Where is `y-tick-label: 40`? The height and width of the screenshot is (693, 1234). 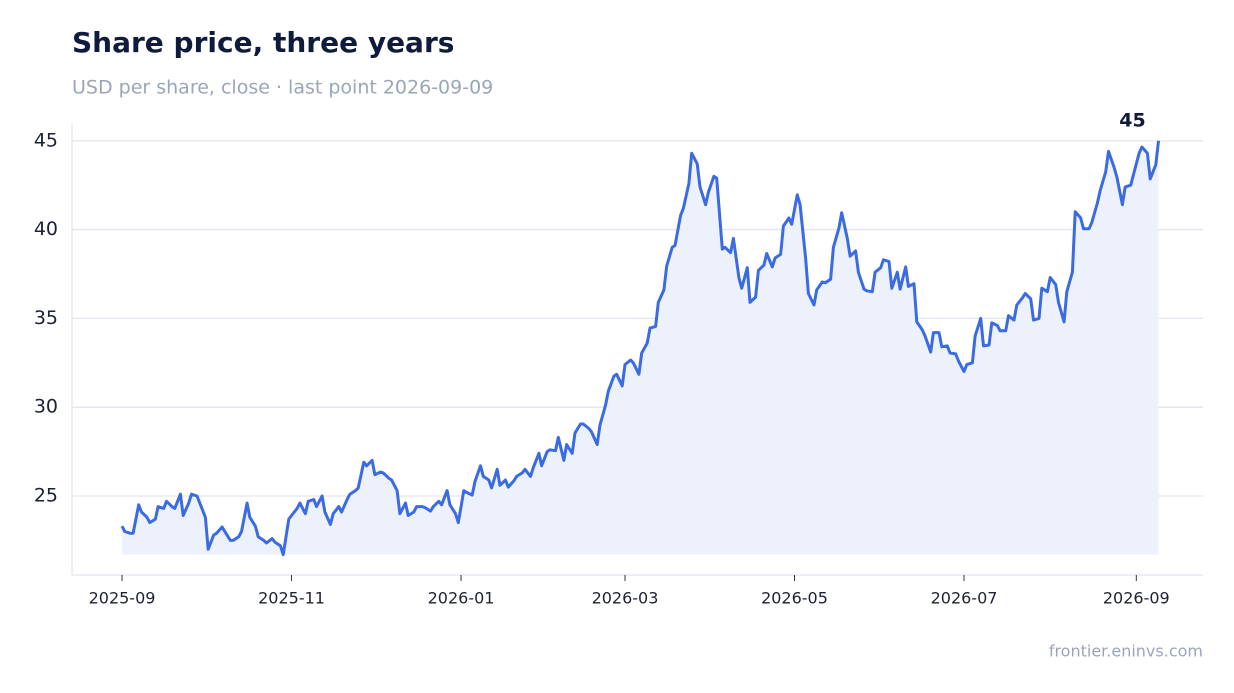
y-tick-label: 40 is located at coordinates (46, 229).